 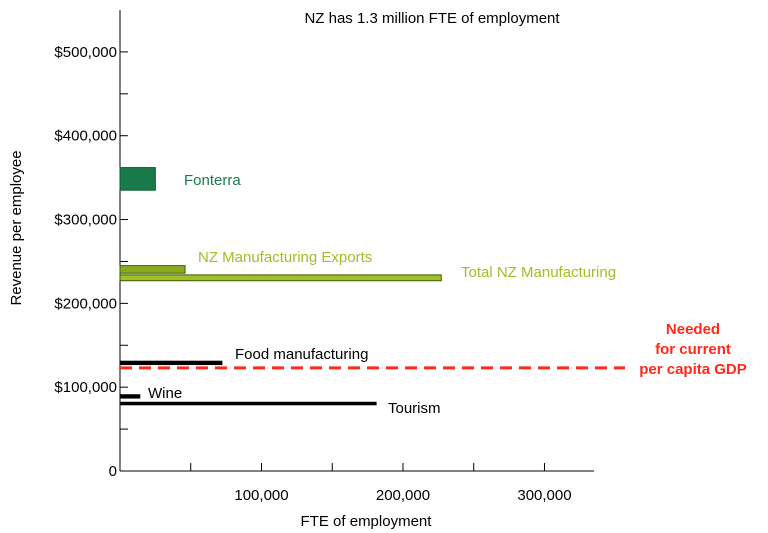 I want to click on bar-label-food-manufacturing: Food manufacturing, so click(x=301, y=354).